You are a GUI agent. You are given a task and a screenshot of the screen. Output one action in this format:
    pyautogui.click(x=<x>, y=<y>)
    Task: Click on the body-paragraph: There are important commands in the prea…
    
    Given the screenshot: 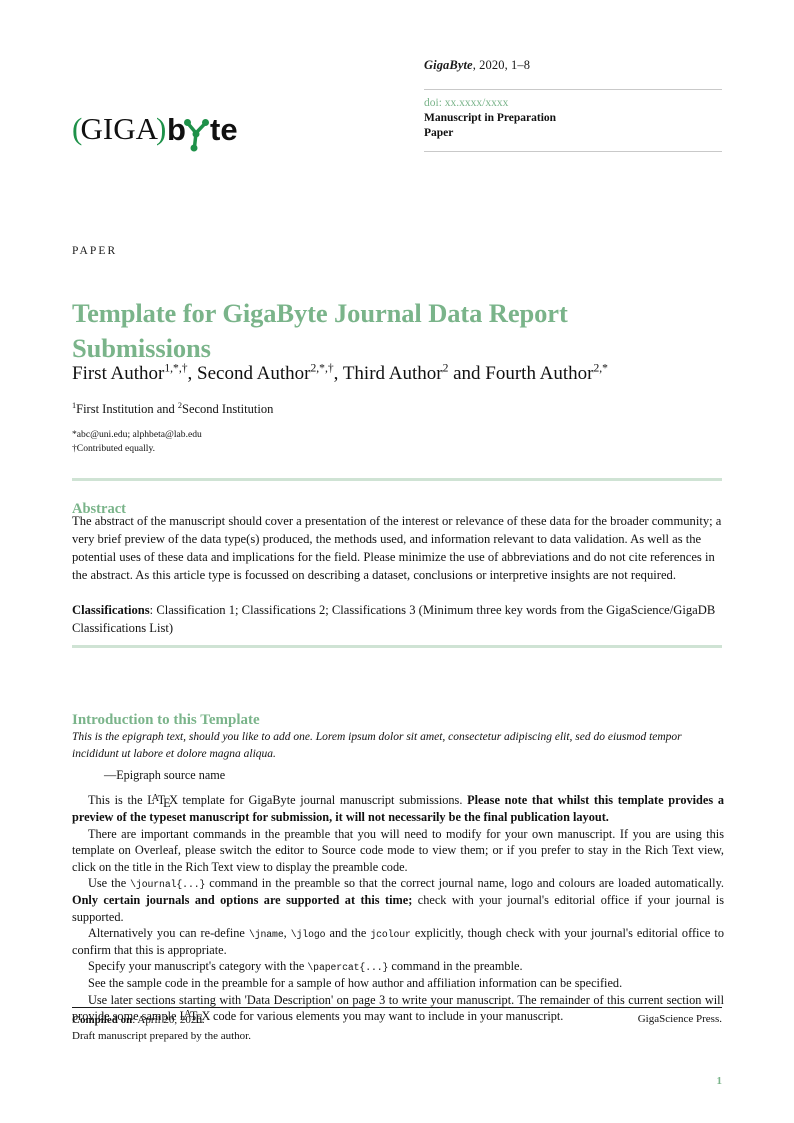 What is the action you would take?
    pyautogui.click(x=398, y=850)
    